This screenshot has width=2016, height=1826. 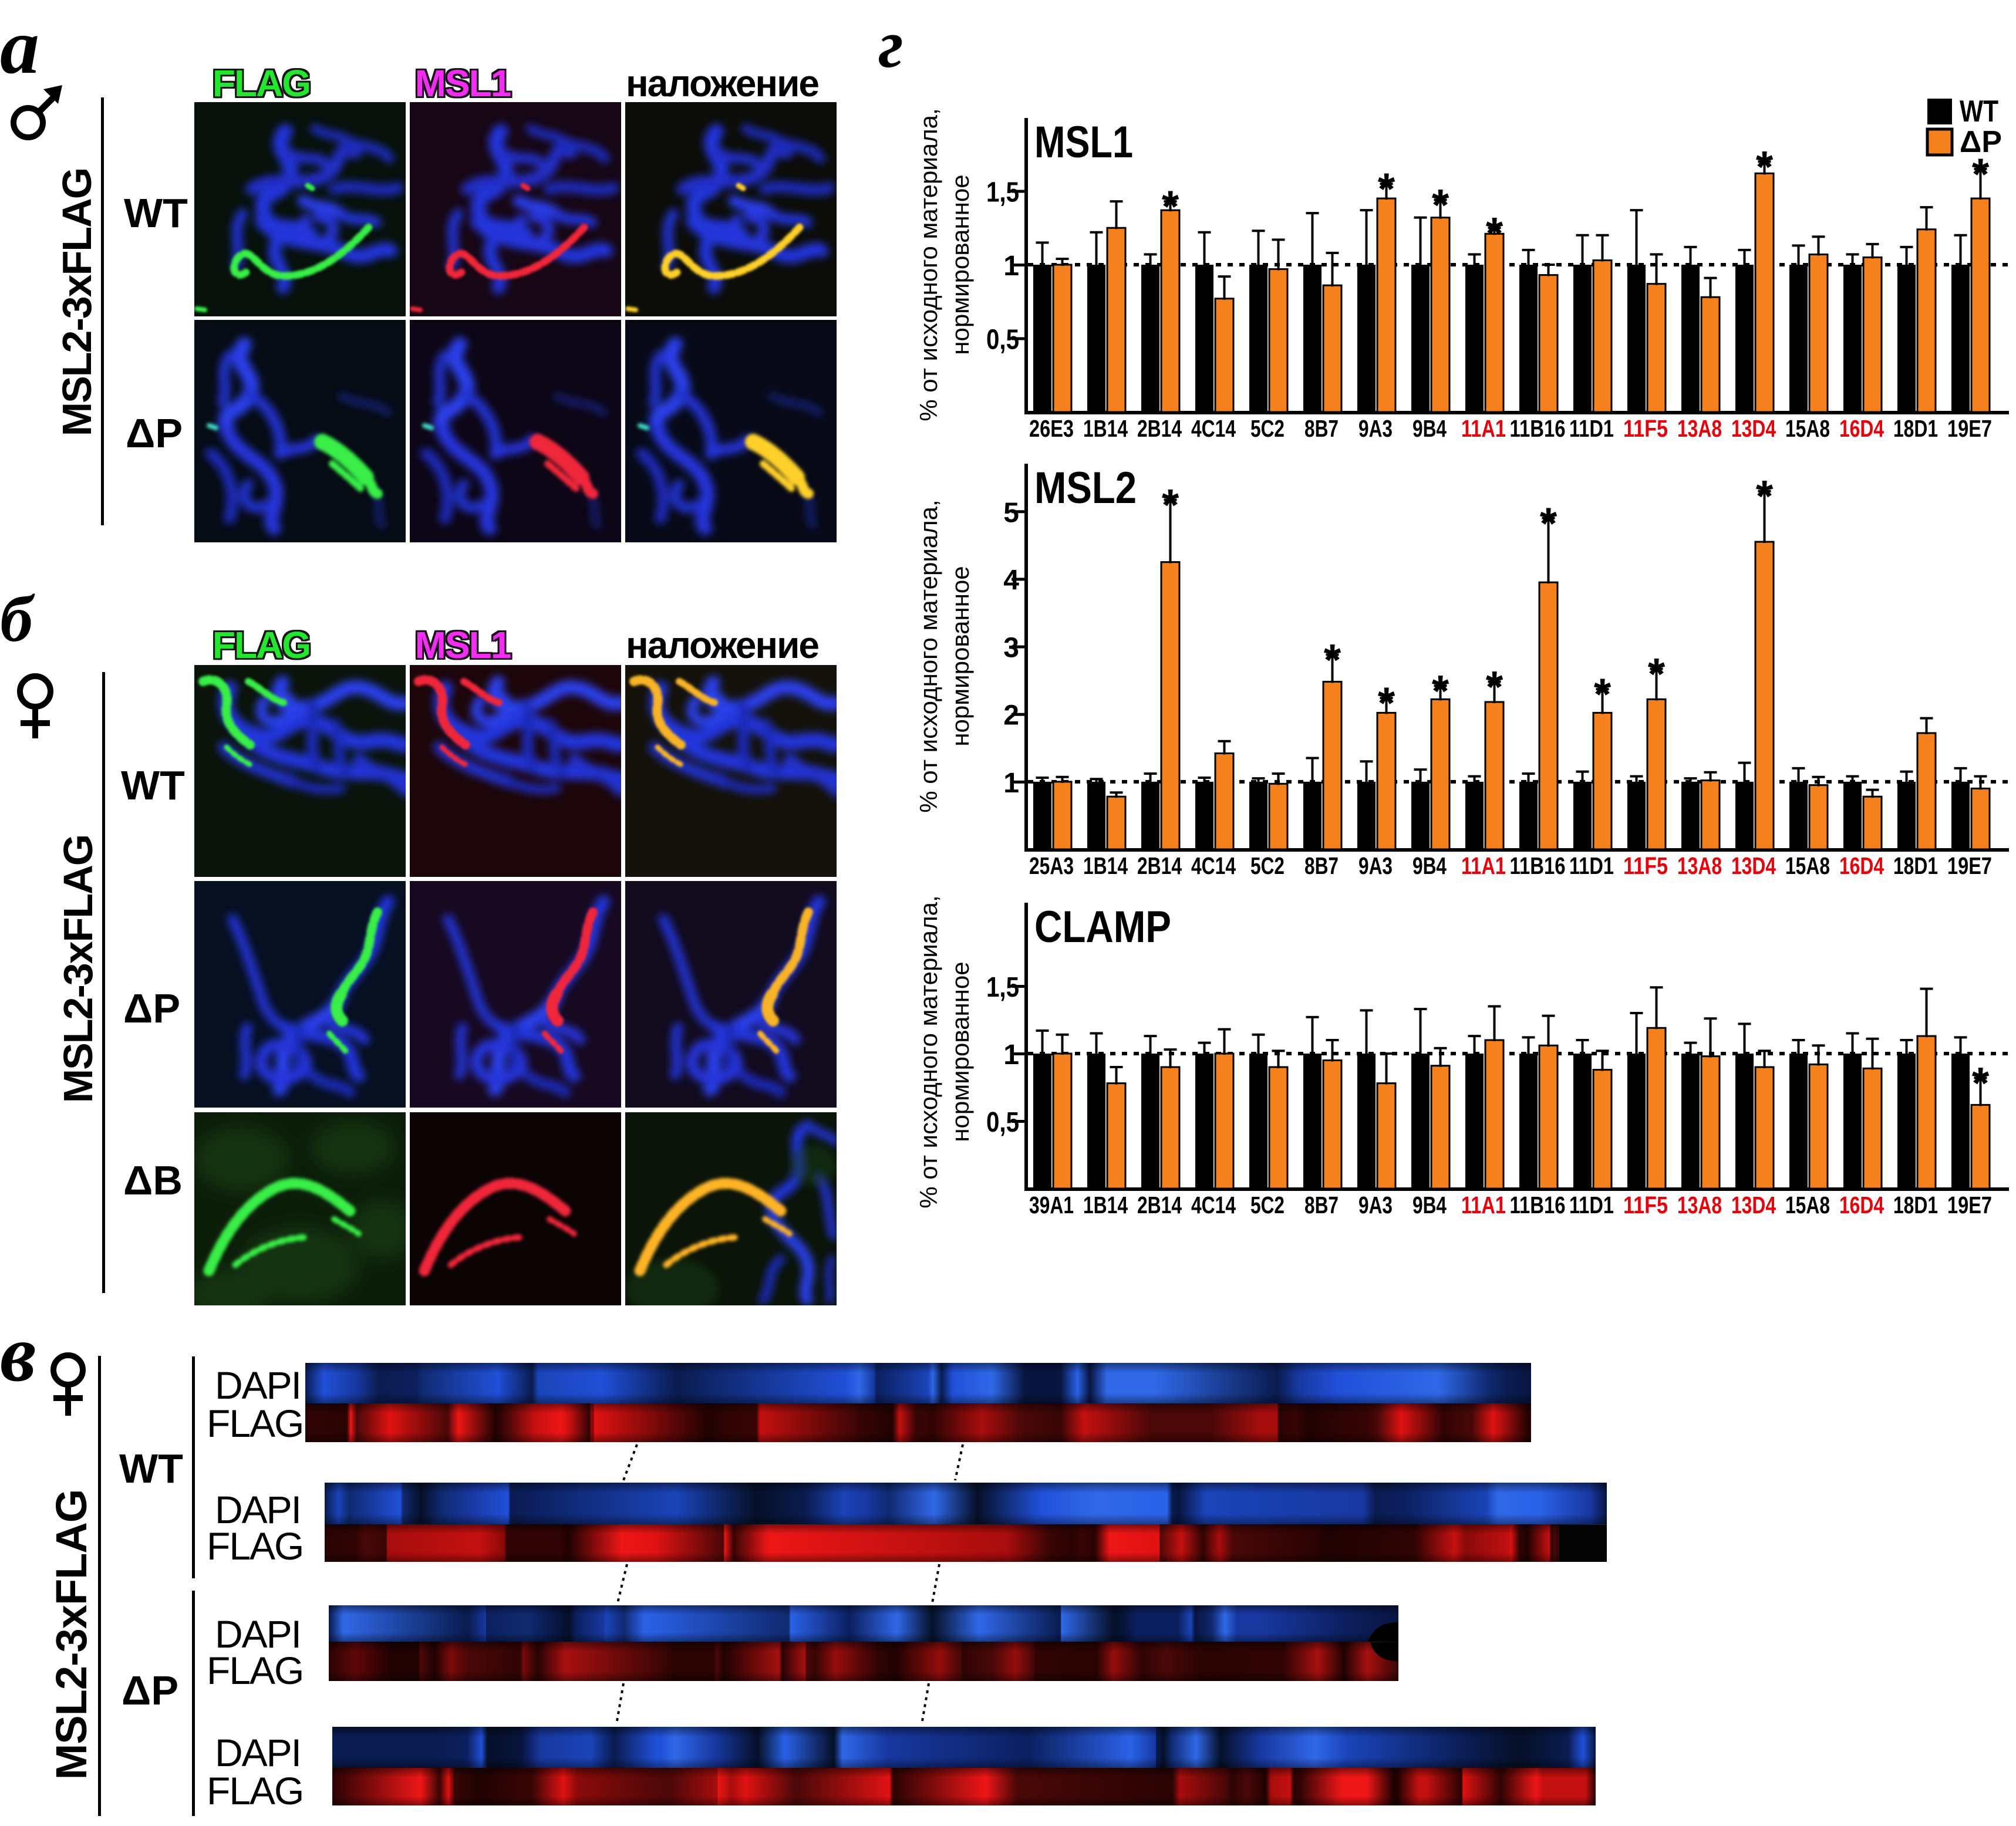 I want to click on svg-text: ΔP, so click(x=1981, y=142).